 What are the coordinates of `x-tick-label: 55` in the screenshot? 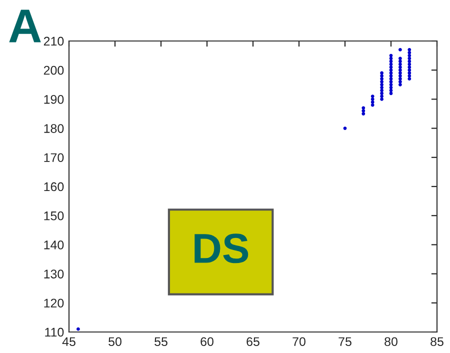 It's located at (161, 341).